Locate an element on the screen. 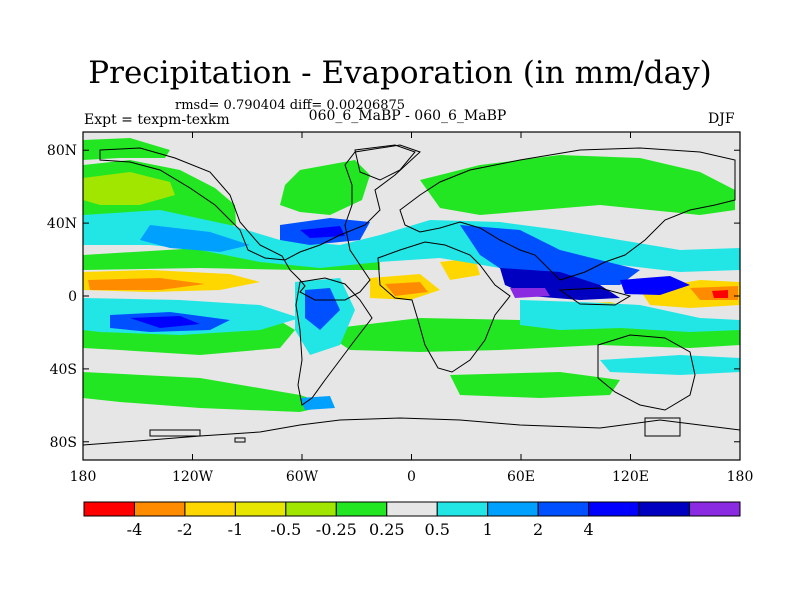  coast-africa is located at coordinates (444, 307).